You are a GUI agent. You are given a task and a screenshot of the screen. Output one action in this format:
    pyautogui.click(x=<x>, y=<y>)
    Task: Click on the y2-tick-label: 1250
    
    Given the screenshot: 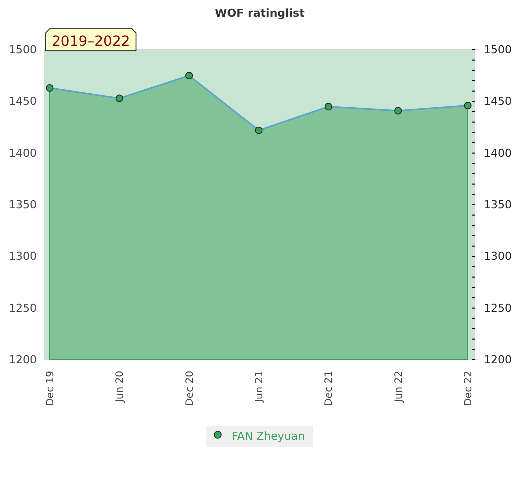 What is the action you would take?
    pyautogui.click(x=23, y=308)
    